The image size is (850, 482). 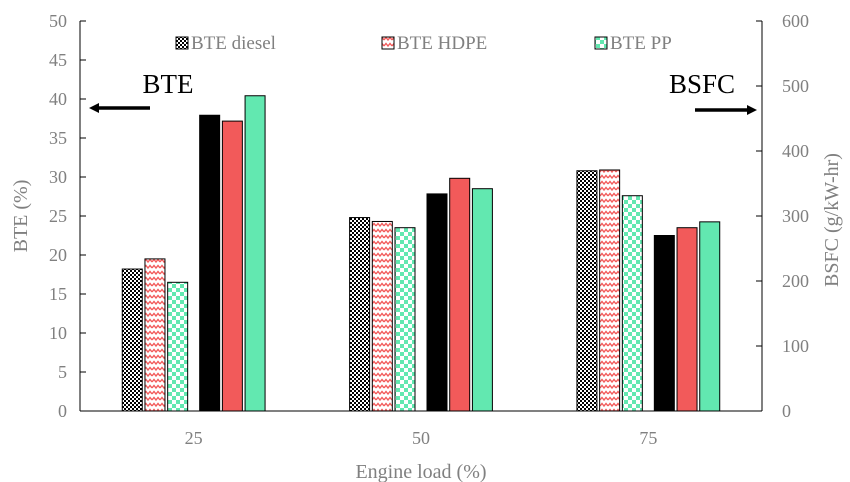 I want to click on y-tick-label-right: 300, so click(x=795, y=216).